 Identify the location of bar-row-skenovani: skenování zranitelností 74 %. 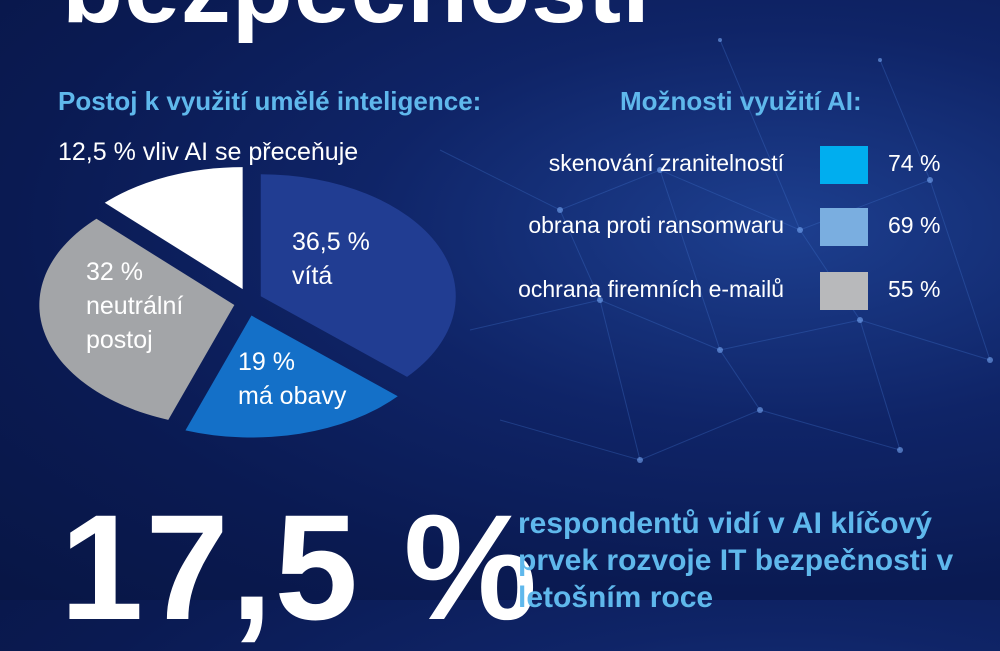
(680, 166).